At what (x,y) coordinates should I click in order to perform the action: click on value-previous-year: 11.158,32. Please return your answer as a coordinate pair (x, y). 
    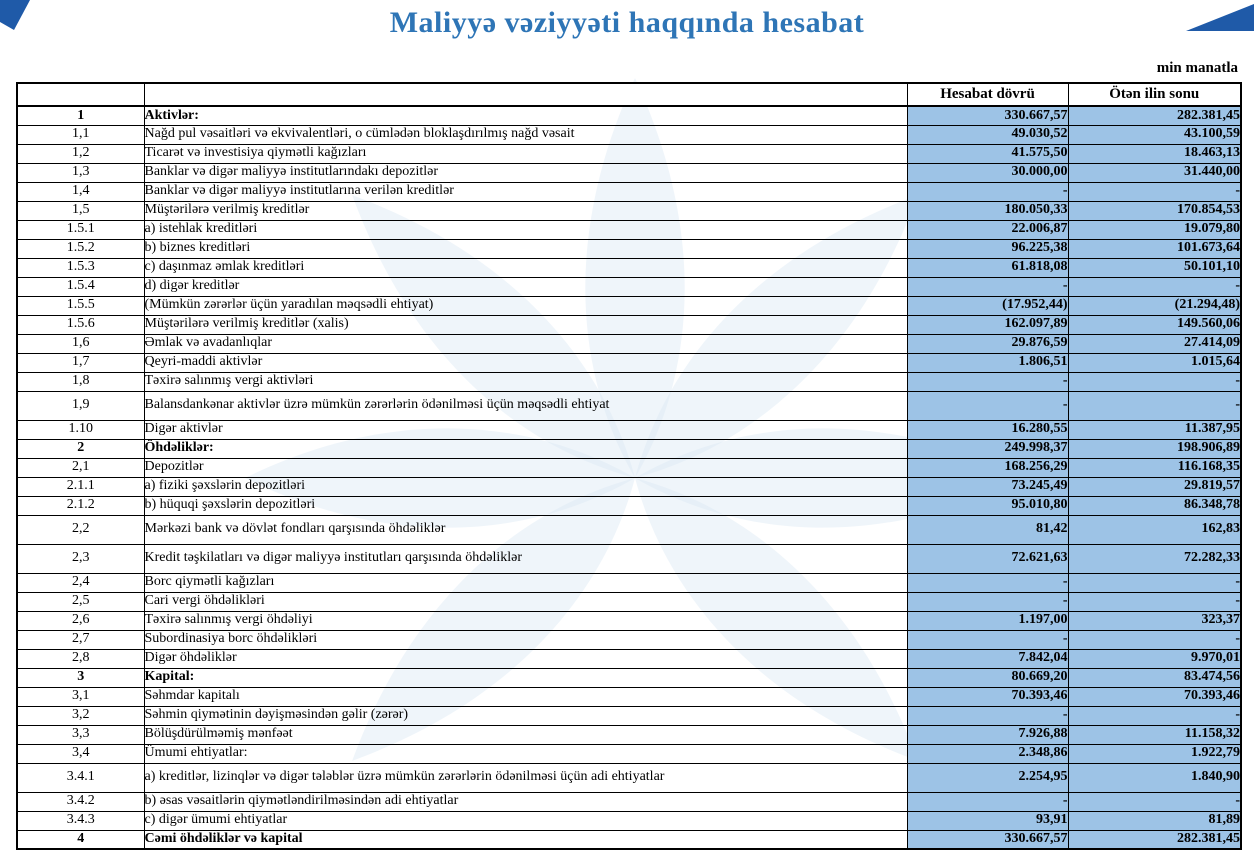
    Looking at the image, I should click on (1154, 734).